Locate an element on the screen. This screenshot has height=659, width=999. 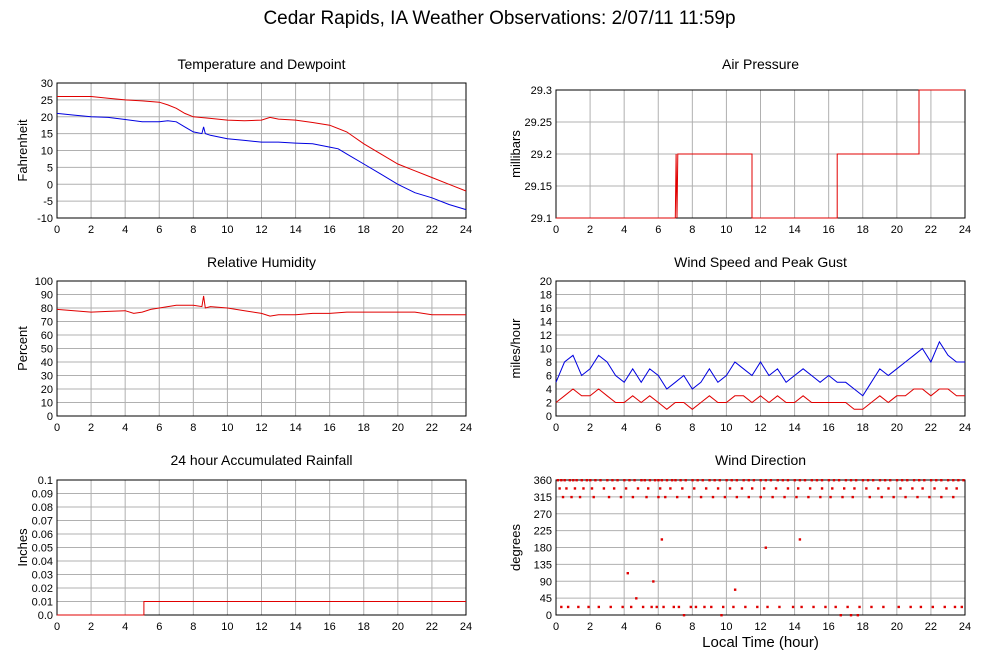
y-tick-label: 50 is located at coordinates (47, 350).